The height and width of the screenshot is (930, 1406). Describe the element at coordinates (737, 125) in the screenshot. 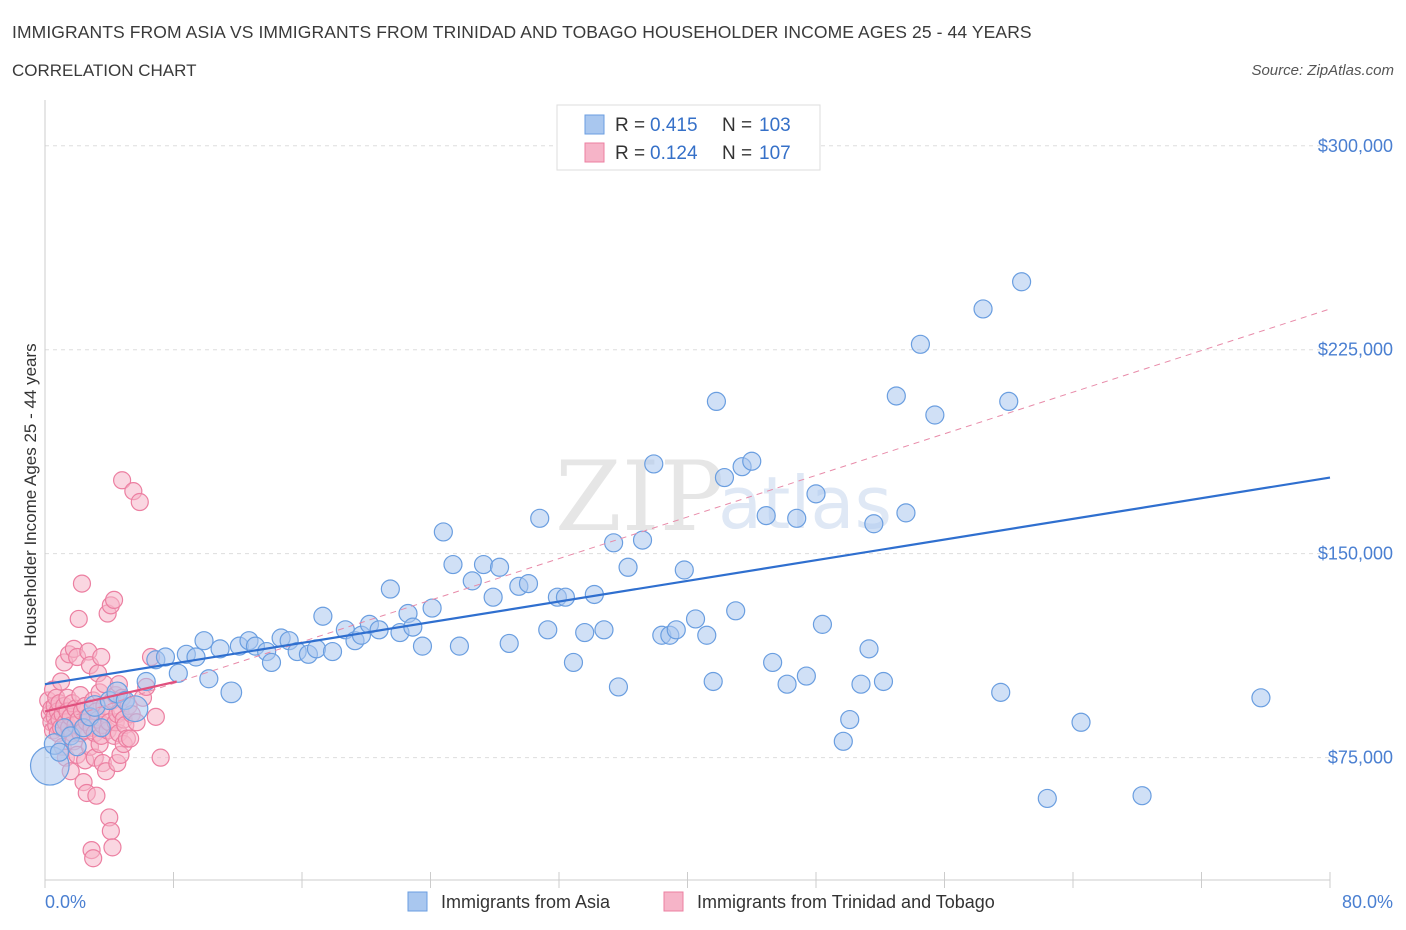

I see `legend-n-label: N =` at that location.